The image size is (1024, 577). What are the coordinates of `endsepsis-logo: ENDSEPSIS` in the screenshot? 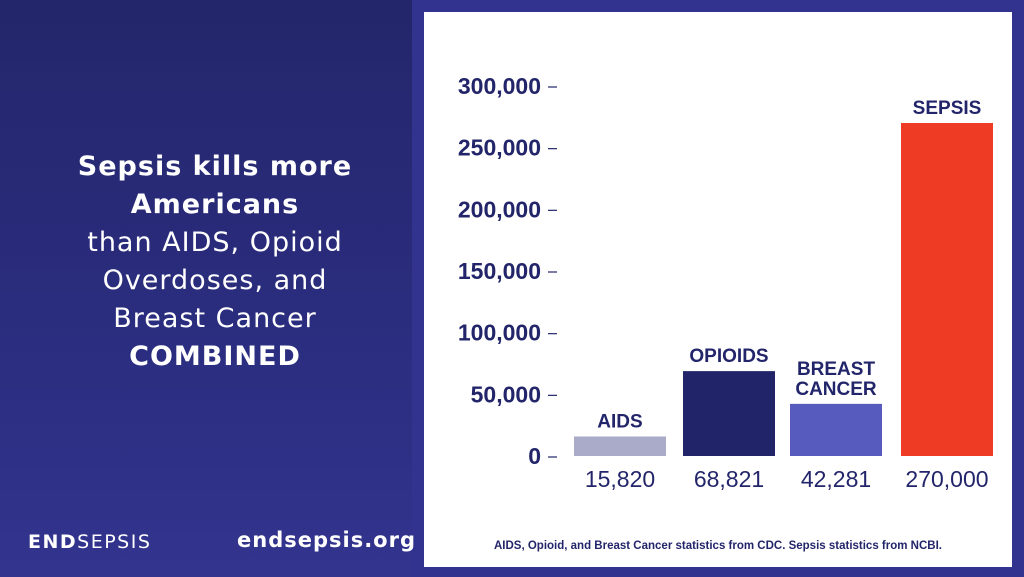 It's located at (89, 542).